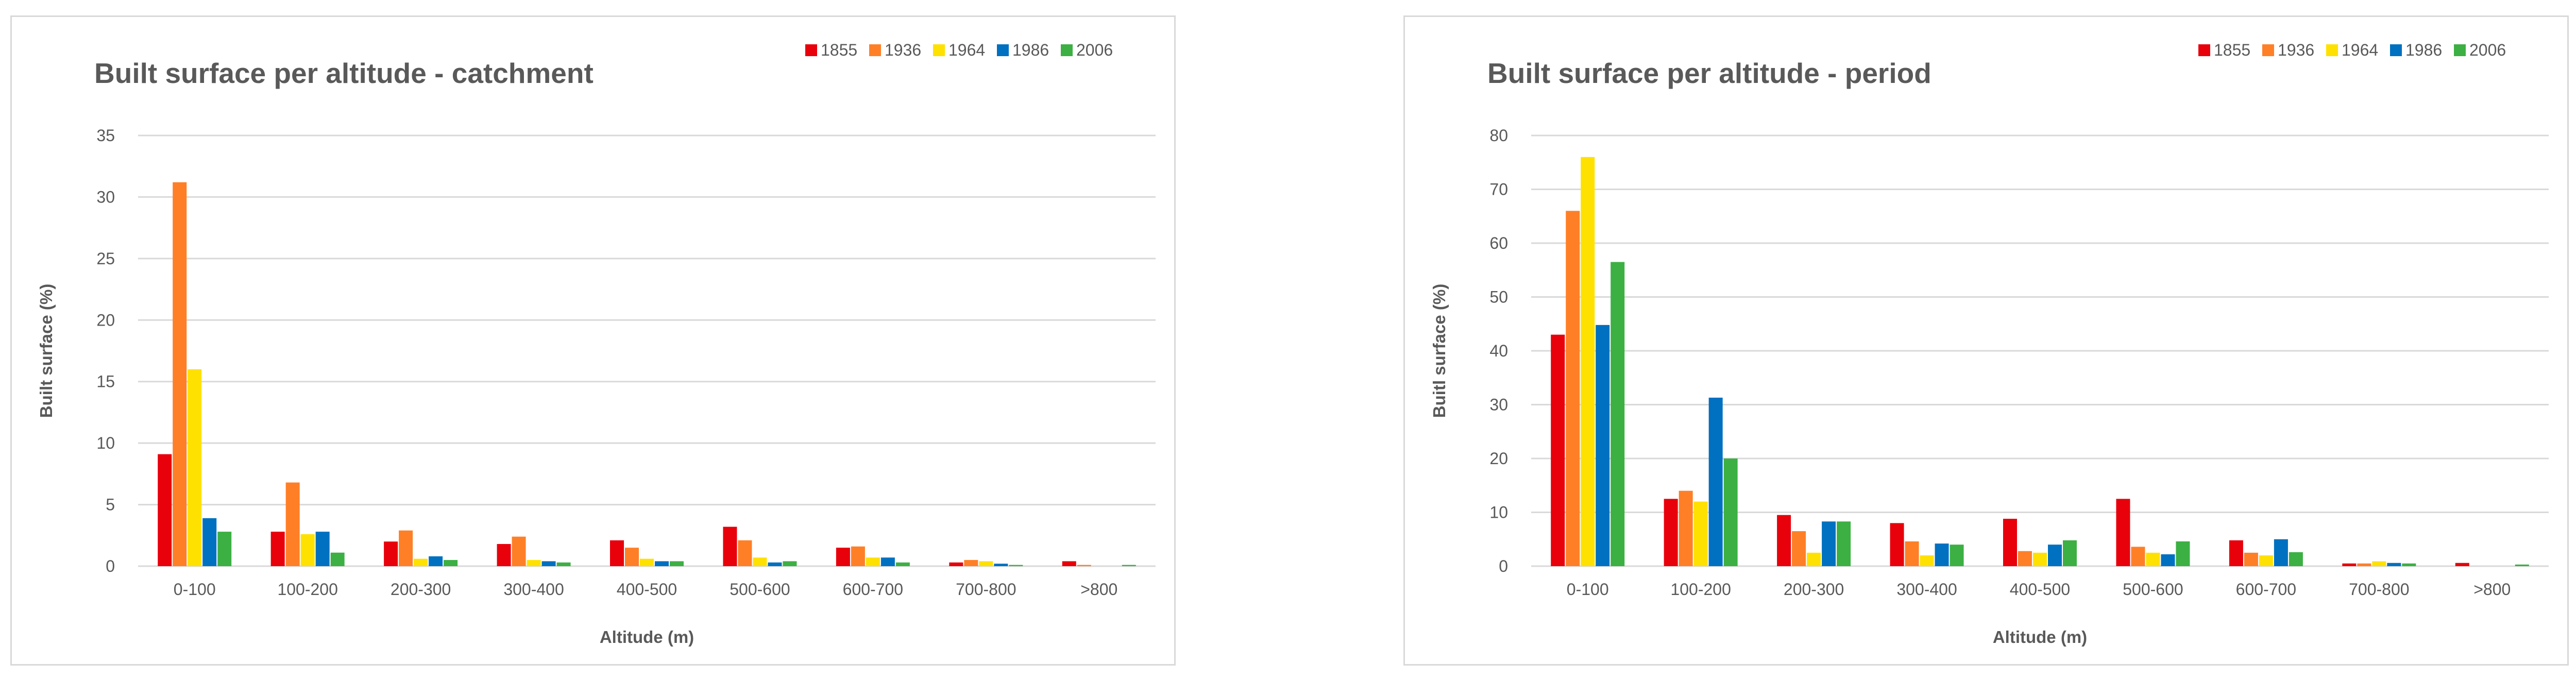 Image resolution: width=2576 pixels, height=680 pixels. Describe the element at coordinates (839, 50) in the screenshot. I see `legend-label-1855: 1855` at that location.